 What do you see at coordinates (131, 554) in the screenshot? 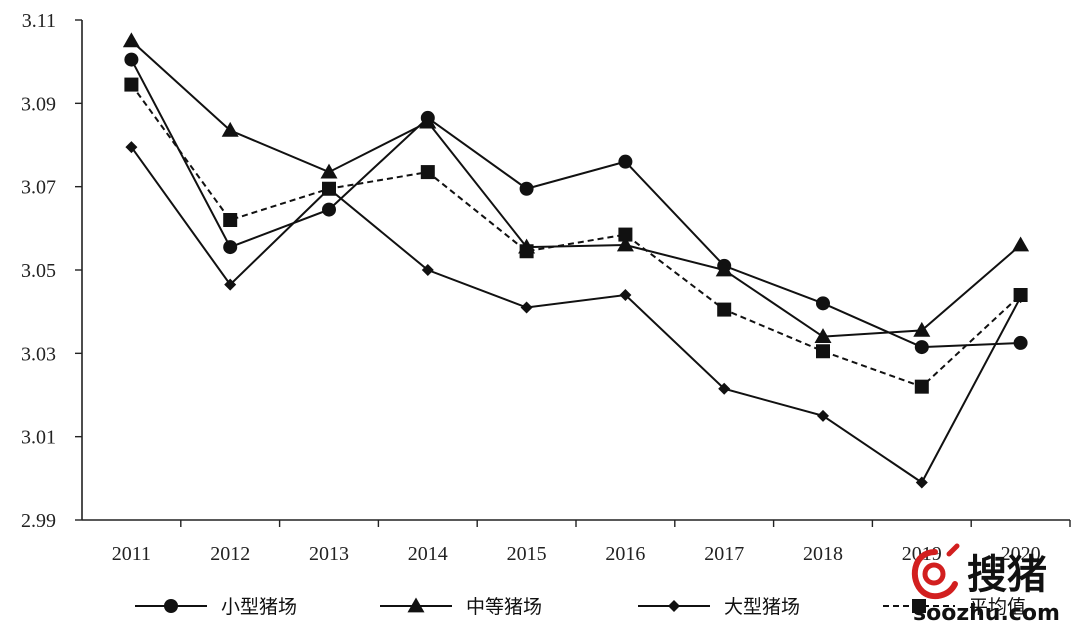
I see `x-tick-label: 2011` at bounding box center [131, 554].